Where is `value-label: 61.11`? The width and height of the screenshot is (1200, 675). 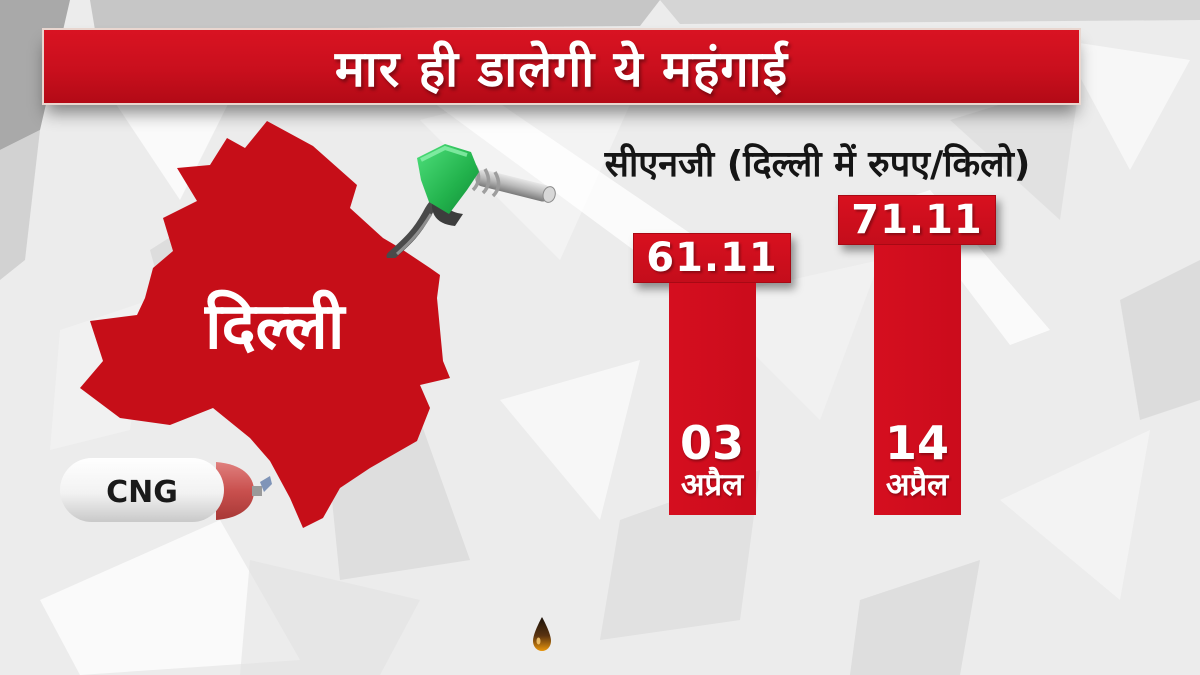
value-label: 61.11 is located at coordinates (712, 258).